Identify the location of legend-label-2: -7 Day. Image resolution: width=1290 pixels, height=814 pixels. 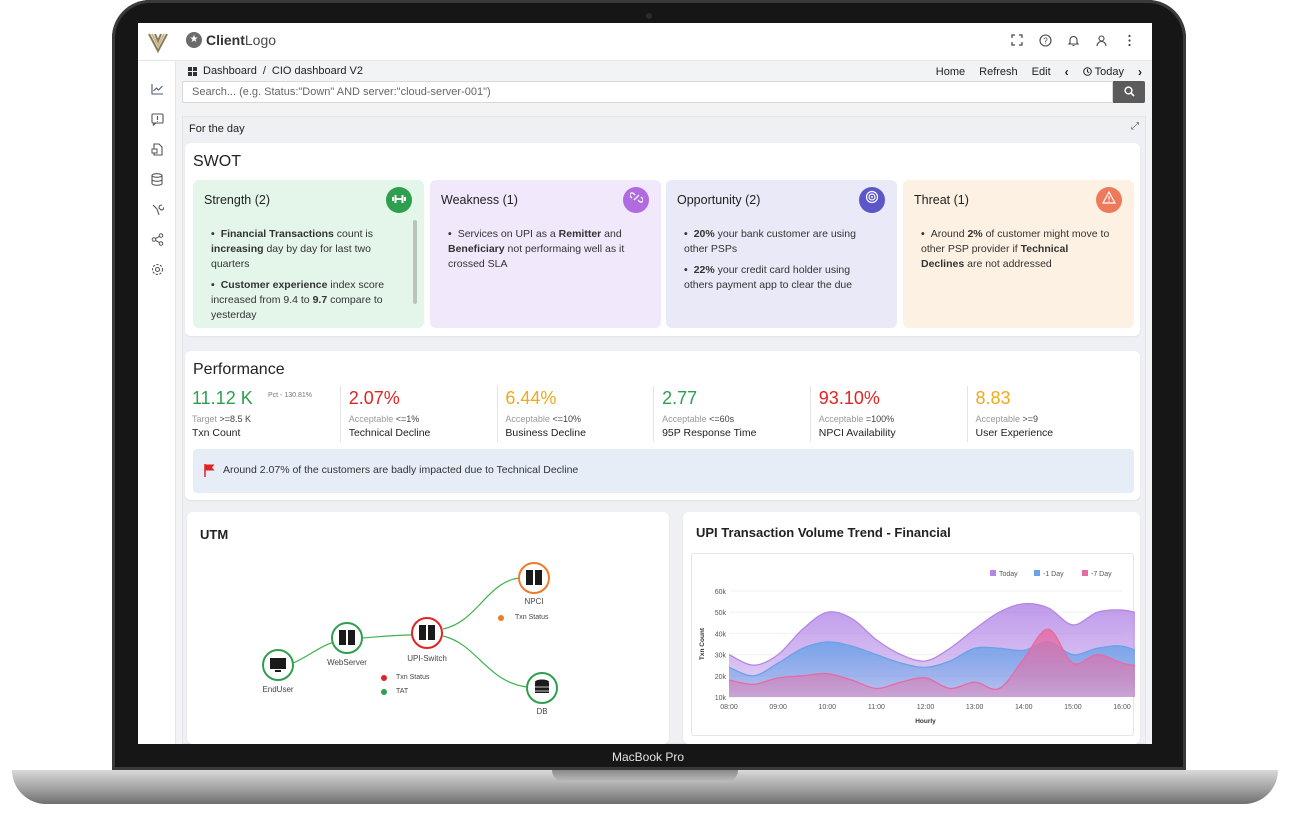
(1101, 574).